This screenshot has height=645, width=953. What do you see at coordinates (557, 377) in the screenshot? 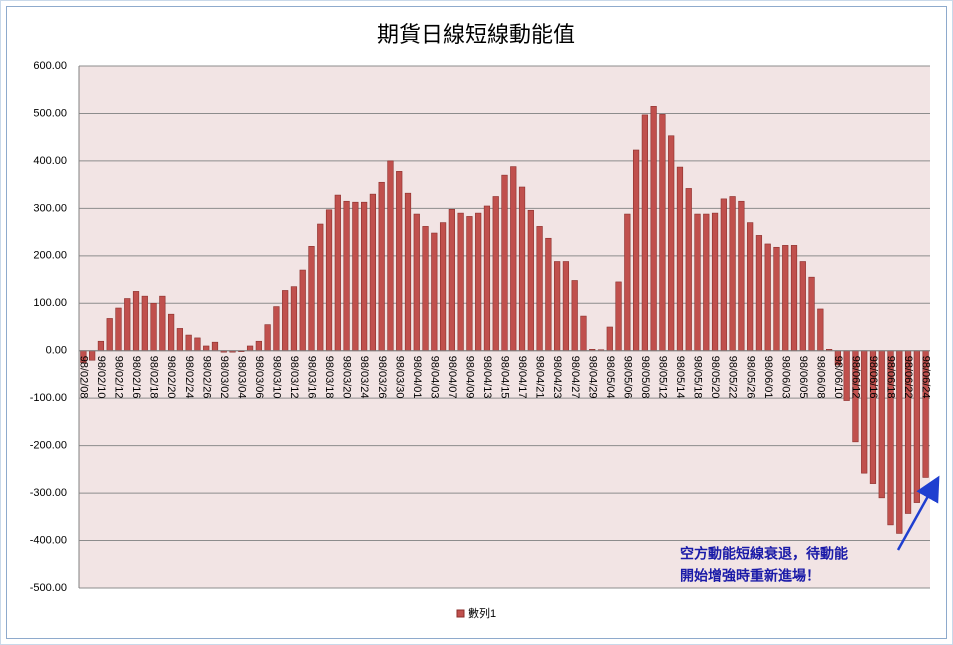
I see `x-tick-label: 98/04/23` at bounding box center [557, 377].